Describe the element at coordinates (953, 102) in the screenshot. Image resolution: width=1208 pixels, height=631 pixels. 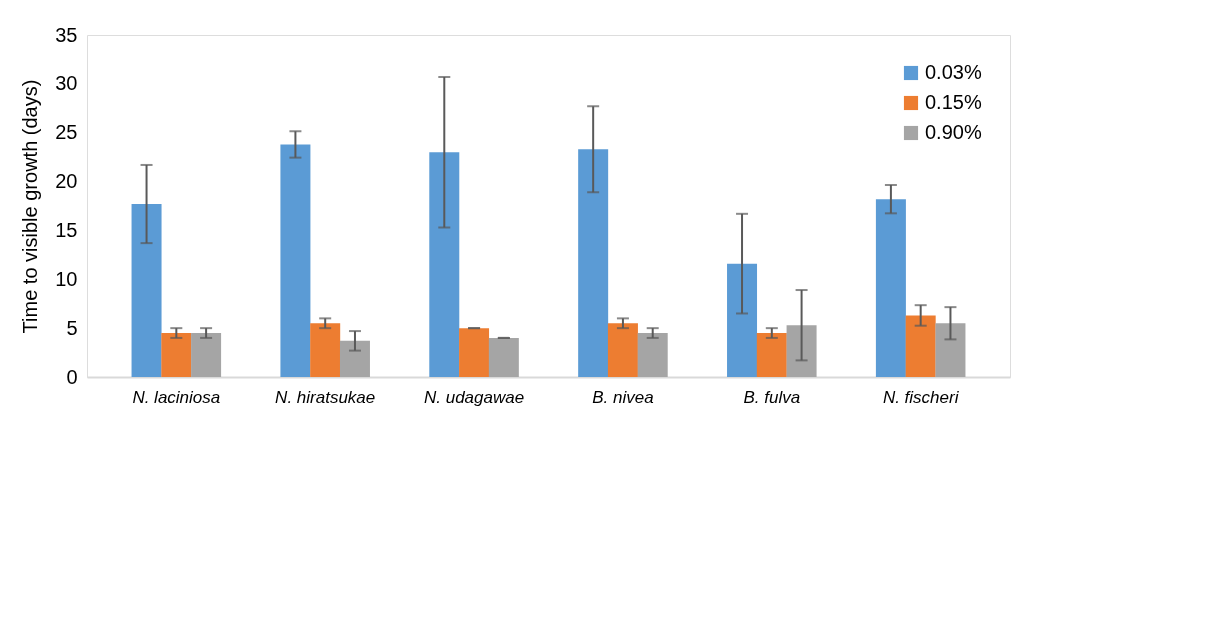
I see `legend-label: 0.15%` at that location.